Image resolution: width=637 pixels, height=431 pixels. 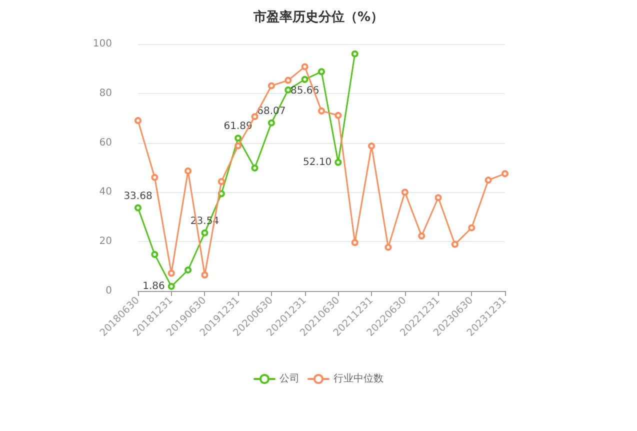 I want to click on legend-label: 公司, so click(x=290, y=378).